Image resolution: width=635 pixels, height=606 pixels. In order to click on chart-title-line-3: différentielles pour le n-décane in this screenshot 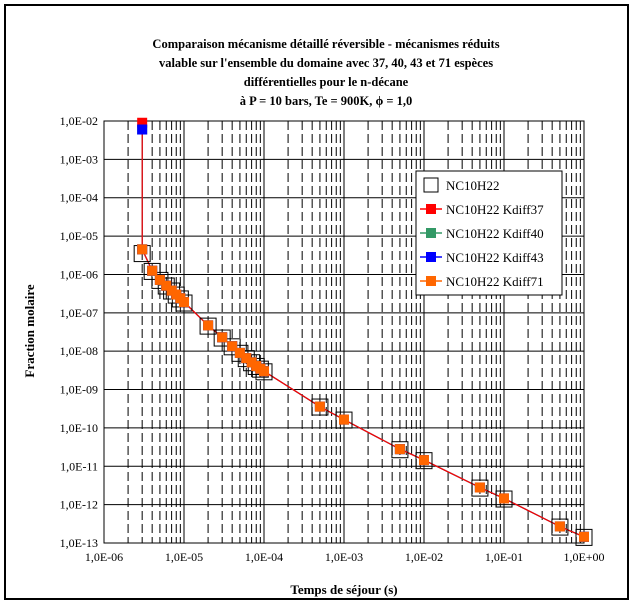, I will do `click(326, 82)`.